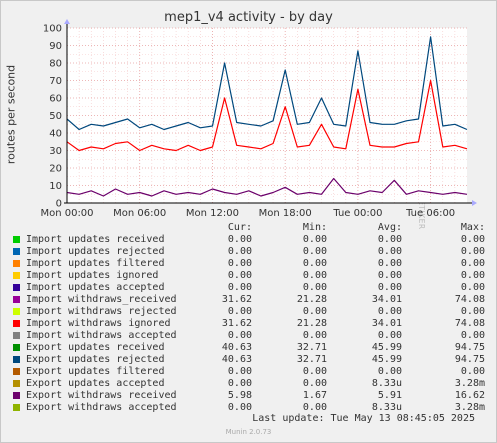 Image resolution: width=497 pixels, height=443 pixels. I want to click on legend-label: Export updates filtered, so click(95, 371).